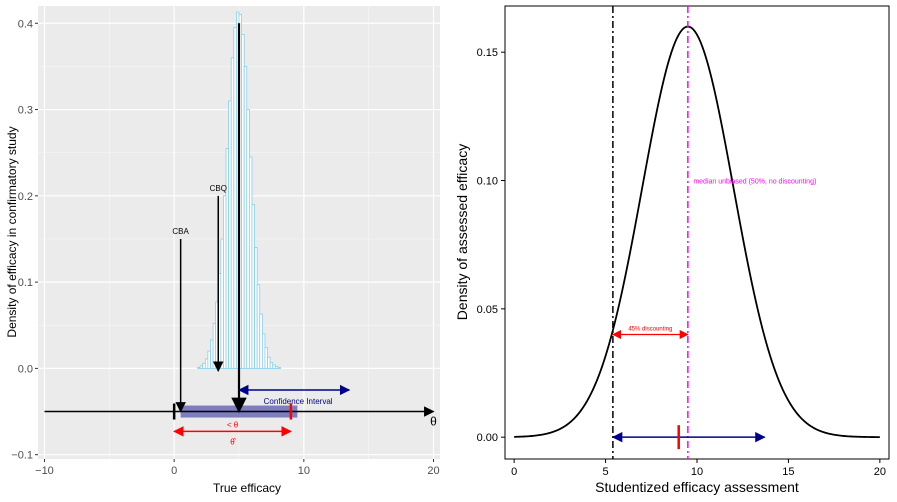  I want to click on x-tick-label: −10, so click(44, 471).